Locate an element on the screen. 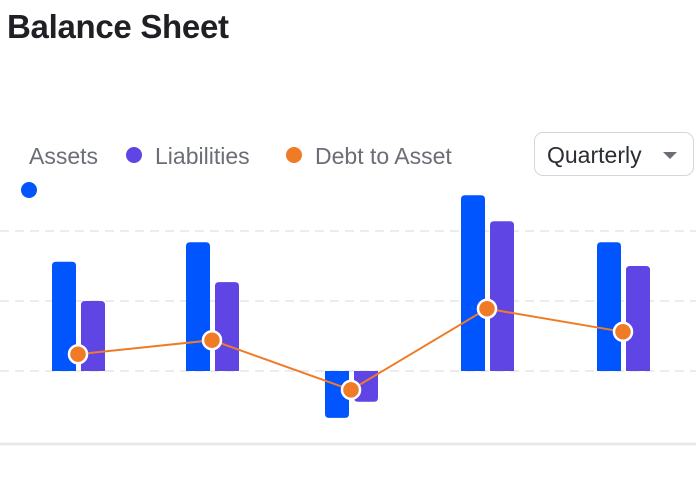  page-title: Balance Sheet is located at coordinates (118, 26).